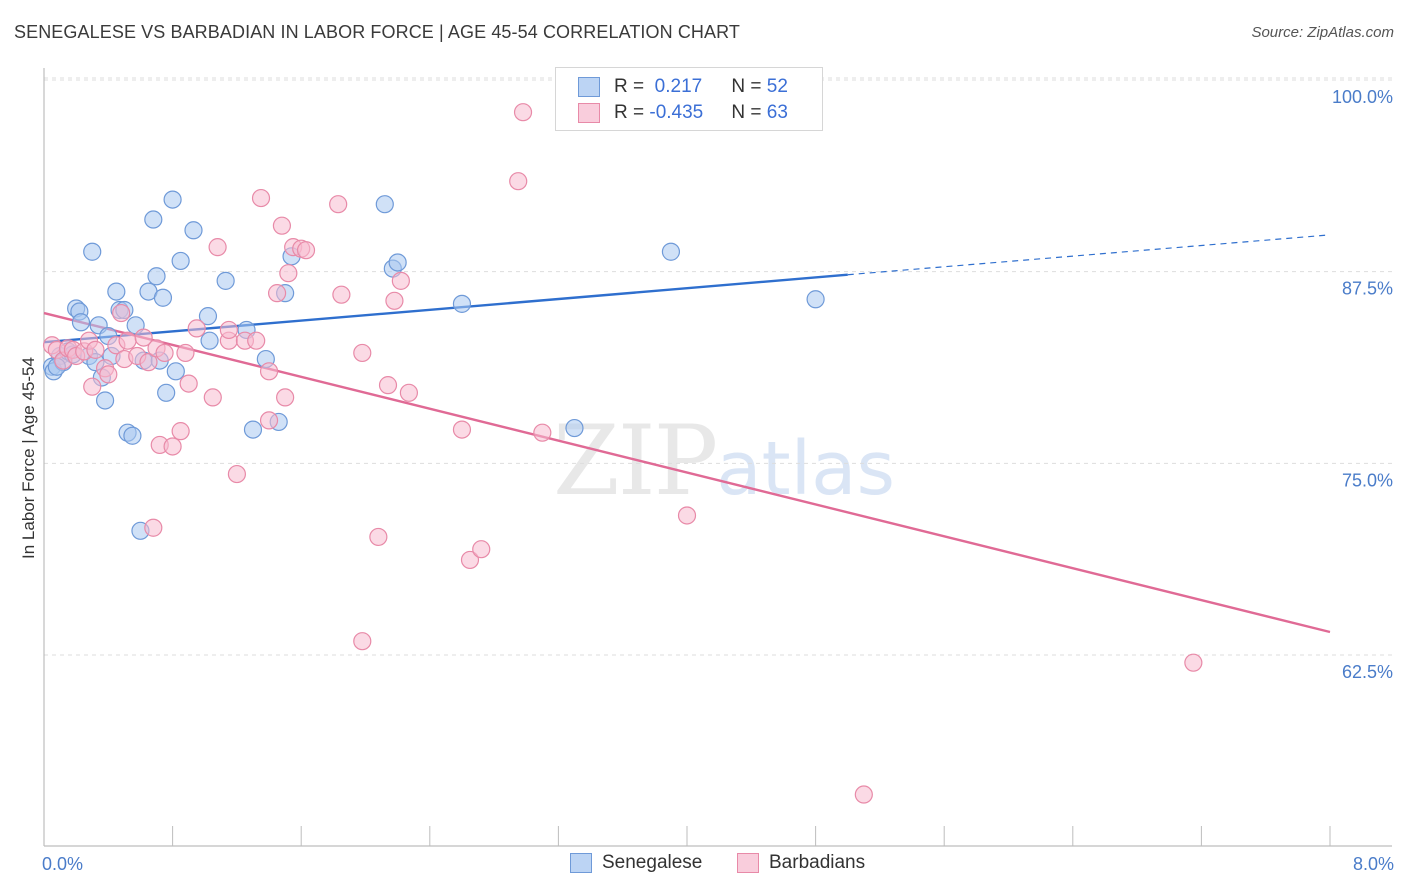 The width and height of the screenshot is (1406, 892). Describe the element at coordinates (777, 112) in the screenshot. I see `n-value: 63` at that location.